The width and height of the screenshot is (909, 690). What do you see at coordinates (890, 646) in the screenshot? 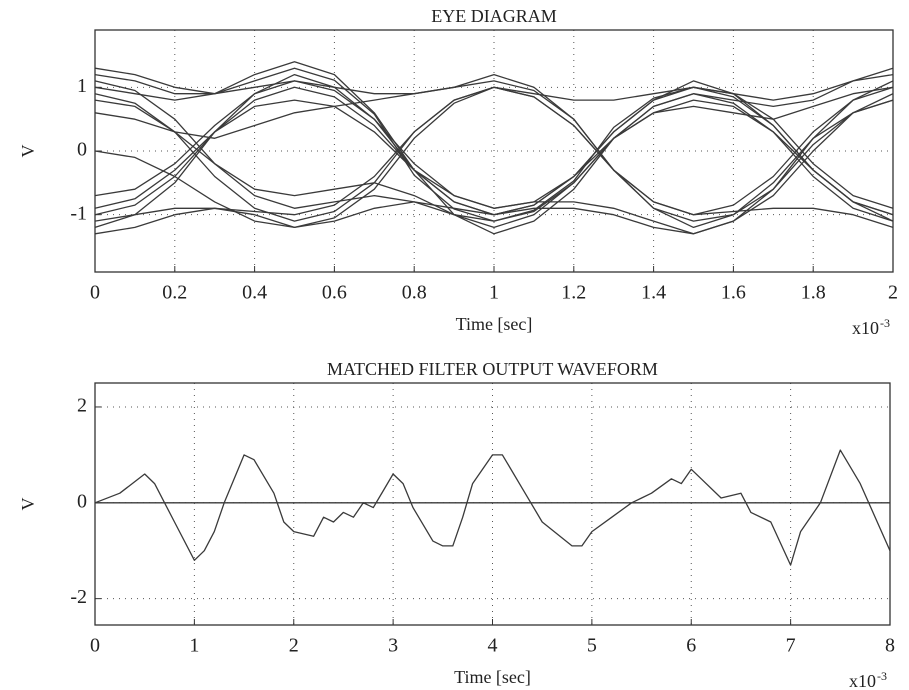
I see `x-tick-label: 8` at bounding box center [890, 646].